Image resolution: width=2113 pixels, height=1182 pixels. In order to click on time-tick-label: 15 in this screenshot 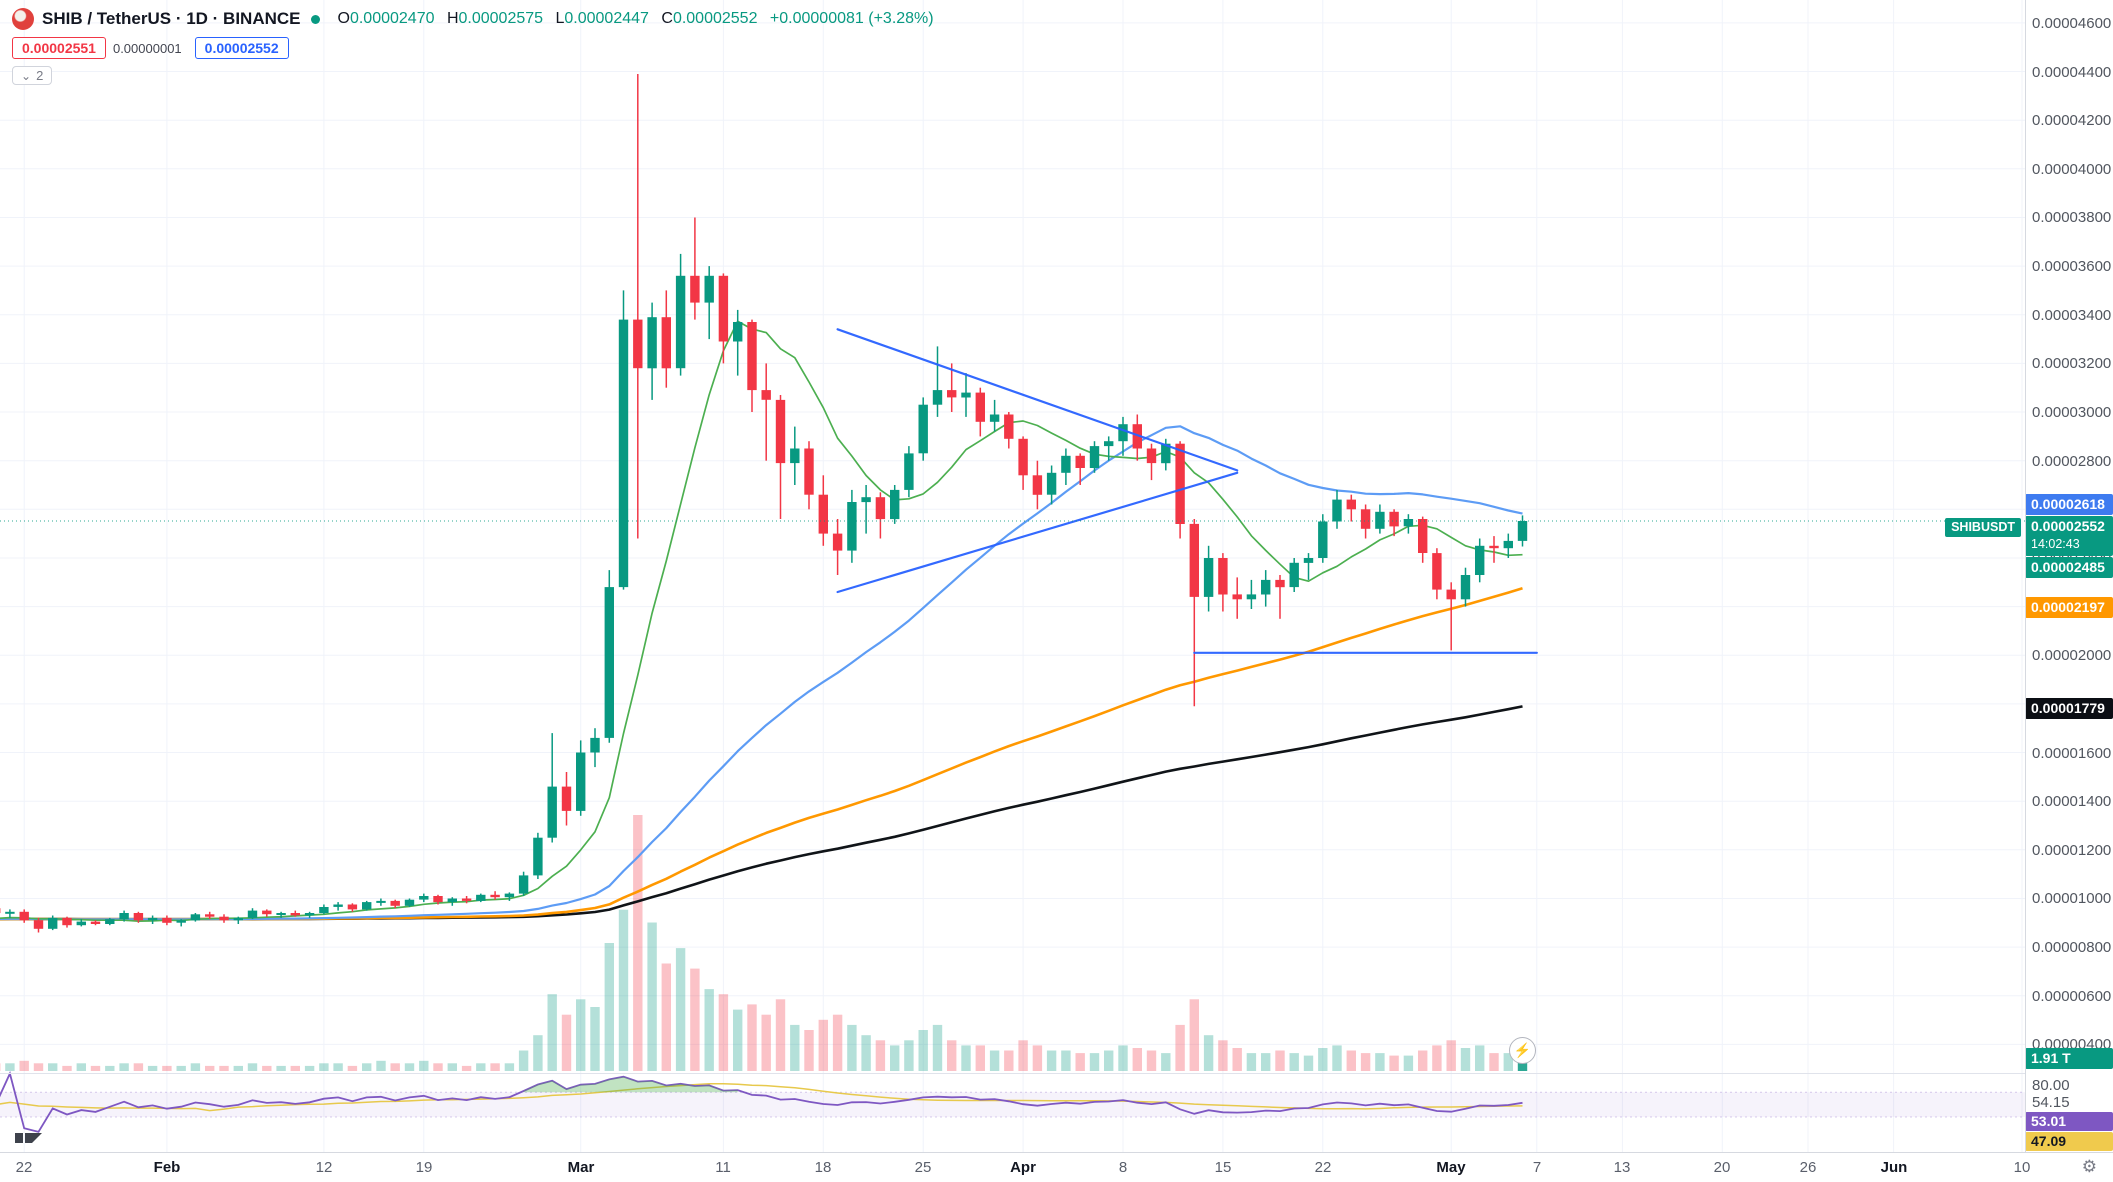, I will do `click(1223, 1167)`.